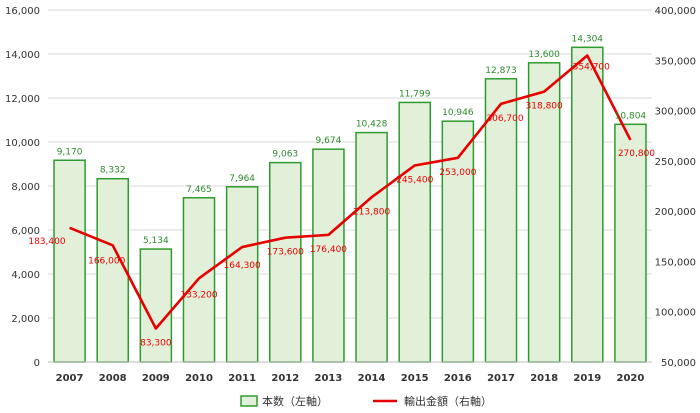 The width and height of the screenshot is (700, 413). What do you see at coordinates (199, 190) in the screenshot?
I see `bar-data-label: 7,465` at bounding box center [199, 190].